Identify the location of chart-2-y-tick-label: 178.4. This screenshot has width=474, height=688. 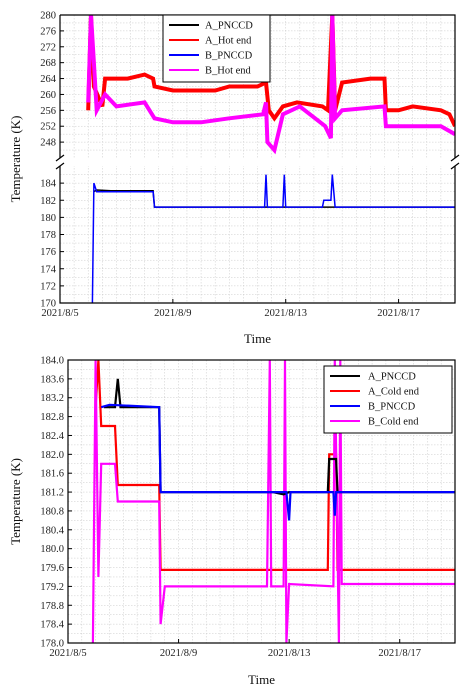
(52, 625).